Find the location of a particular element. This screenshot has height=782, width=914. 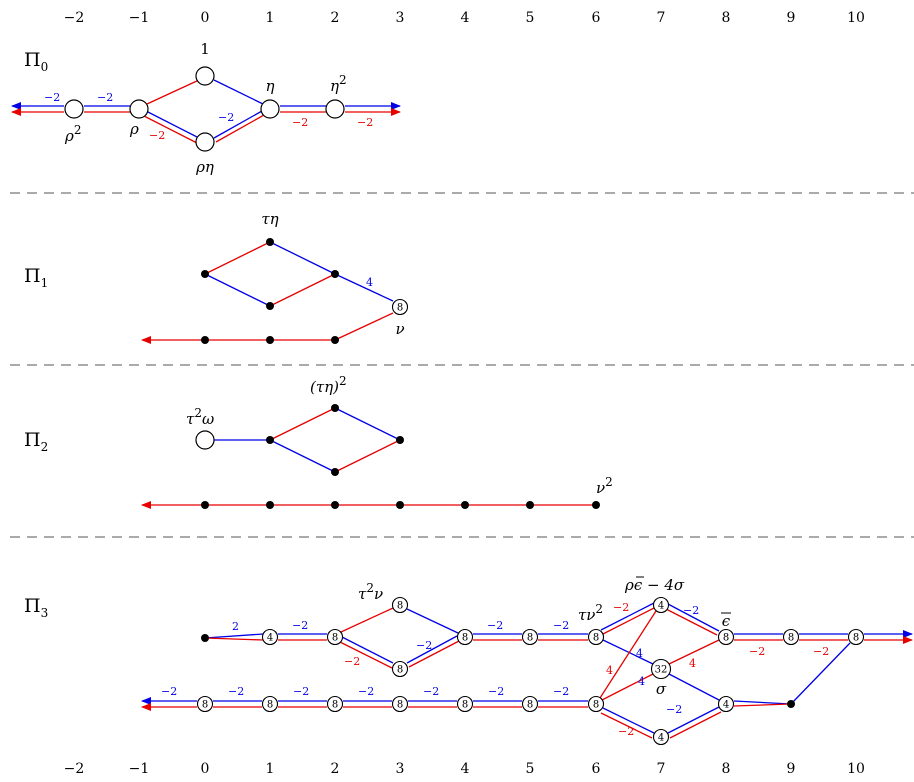

top-tick-label: 1 is located at coordinates (270, 18).